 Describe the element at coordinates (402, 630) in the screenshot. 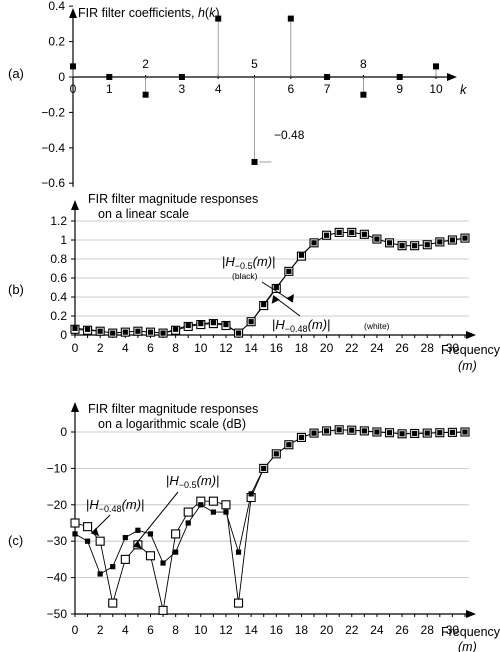

I see `x-tick-label: 26` at that location.